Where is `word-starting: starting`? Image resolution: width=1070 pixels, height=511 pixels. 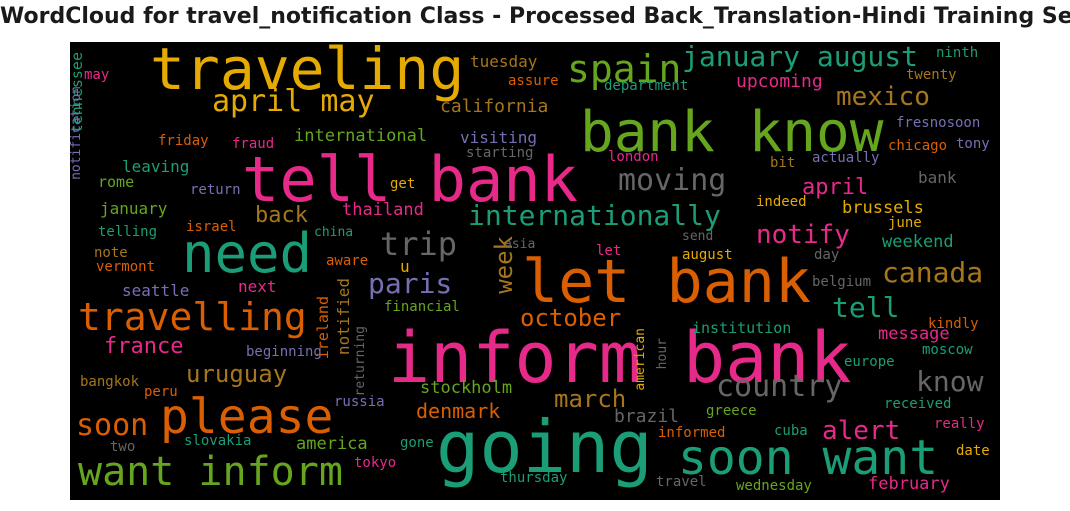
word-starting: starting is located at coordinates (500, 153).